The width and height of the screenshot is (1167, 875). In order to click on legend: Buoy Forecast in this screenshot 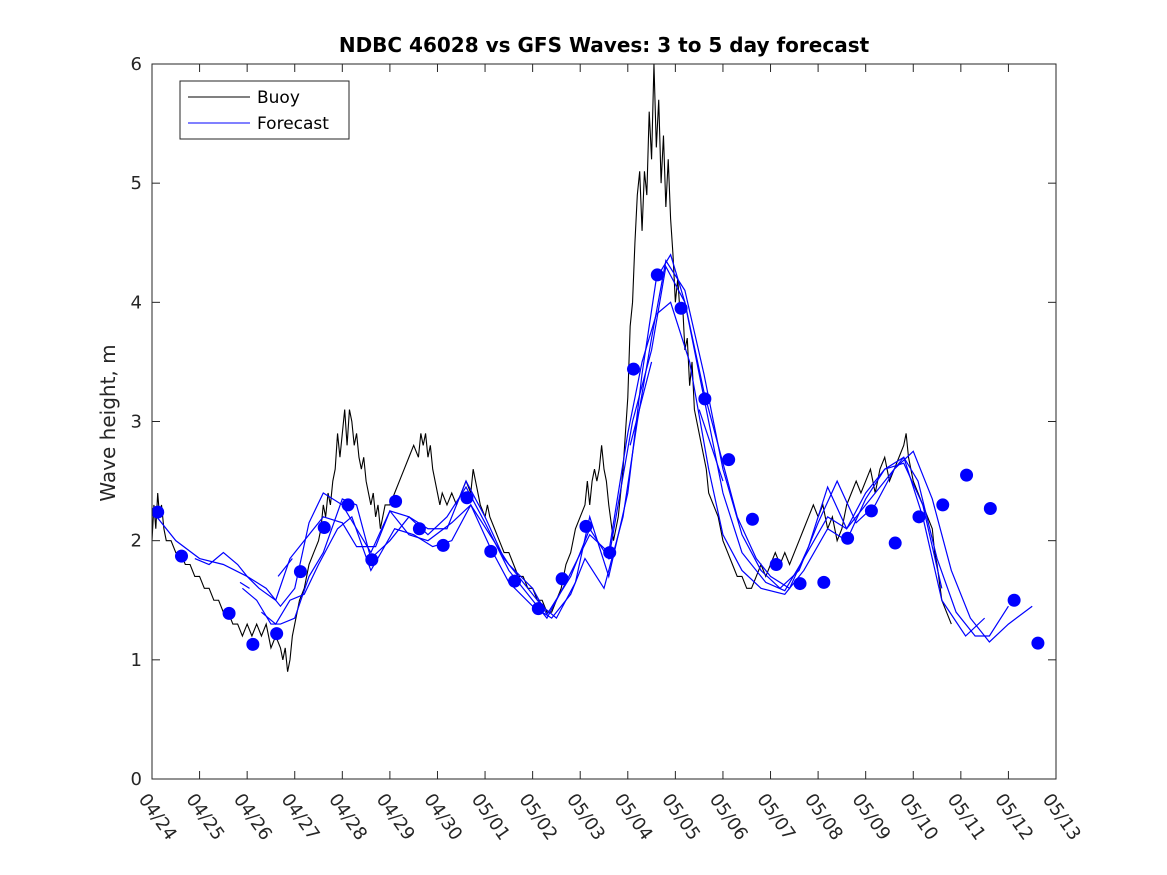, I will do `click(264, 110)`.